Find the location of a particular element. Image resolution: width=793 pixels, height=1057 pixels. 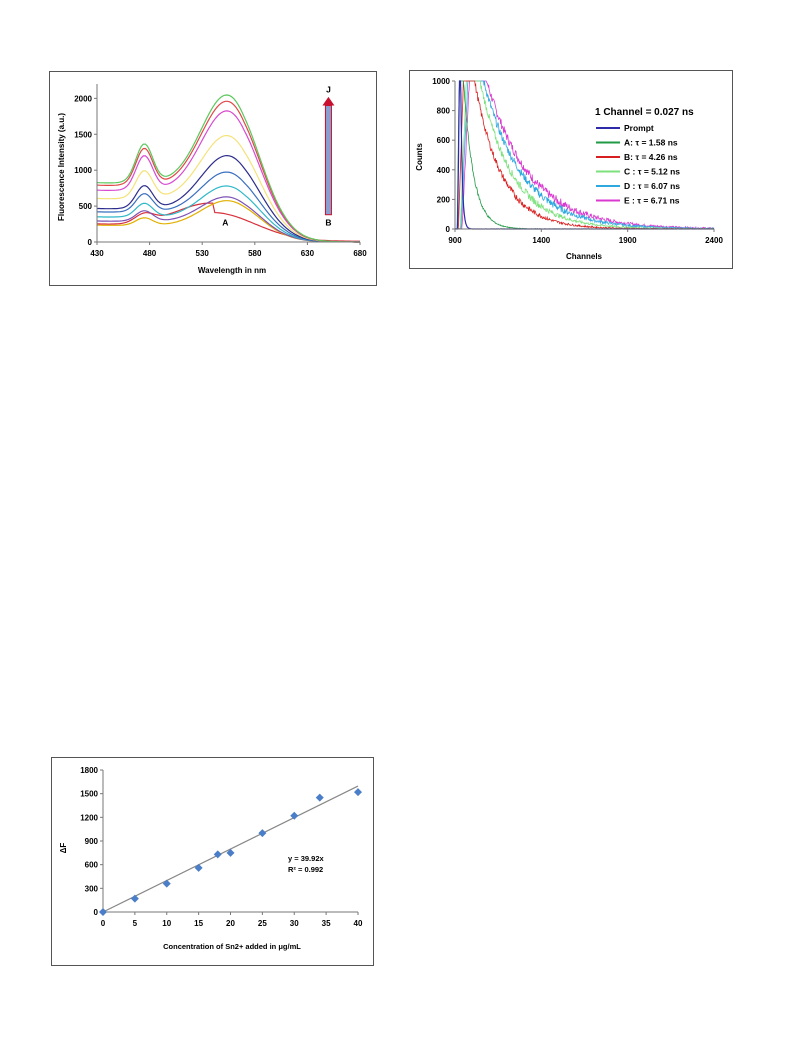

x-tick-label: 20 is located at coordinates (230, 923).